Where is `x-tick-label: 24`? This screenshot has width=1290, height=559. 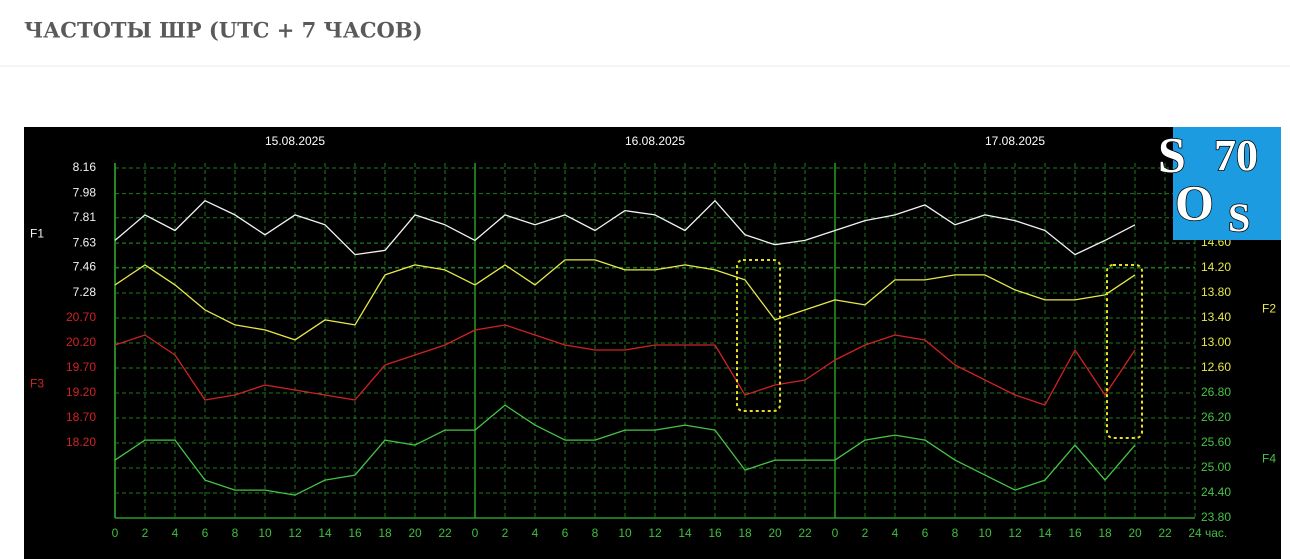
x-tick-label: 24 is located at coordinates (1195, 533).